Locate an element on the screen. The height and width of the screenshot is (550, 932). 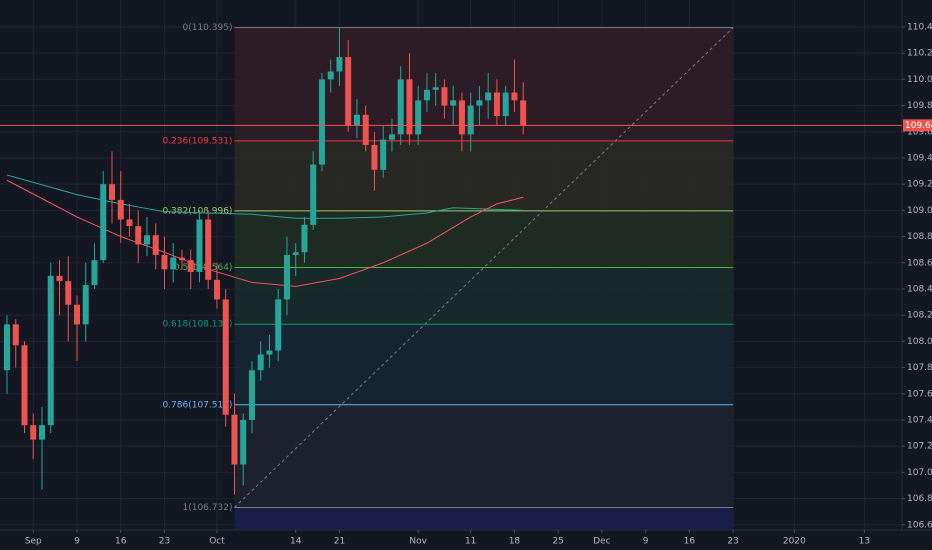
last-price-box is located at coordinates (917, 125).